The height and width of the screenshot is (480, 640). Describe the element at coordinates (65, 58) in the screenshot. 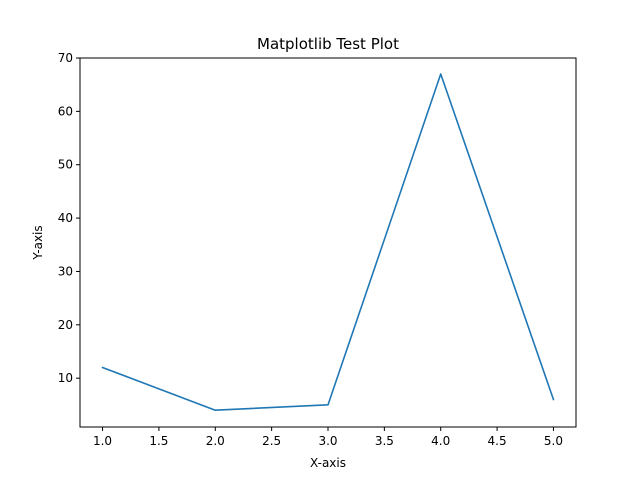

I see `y-tick-label: 70` at that location.